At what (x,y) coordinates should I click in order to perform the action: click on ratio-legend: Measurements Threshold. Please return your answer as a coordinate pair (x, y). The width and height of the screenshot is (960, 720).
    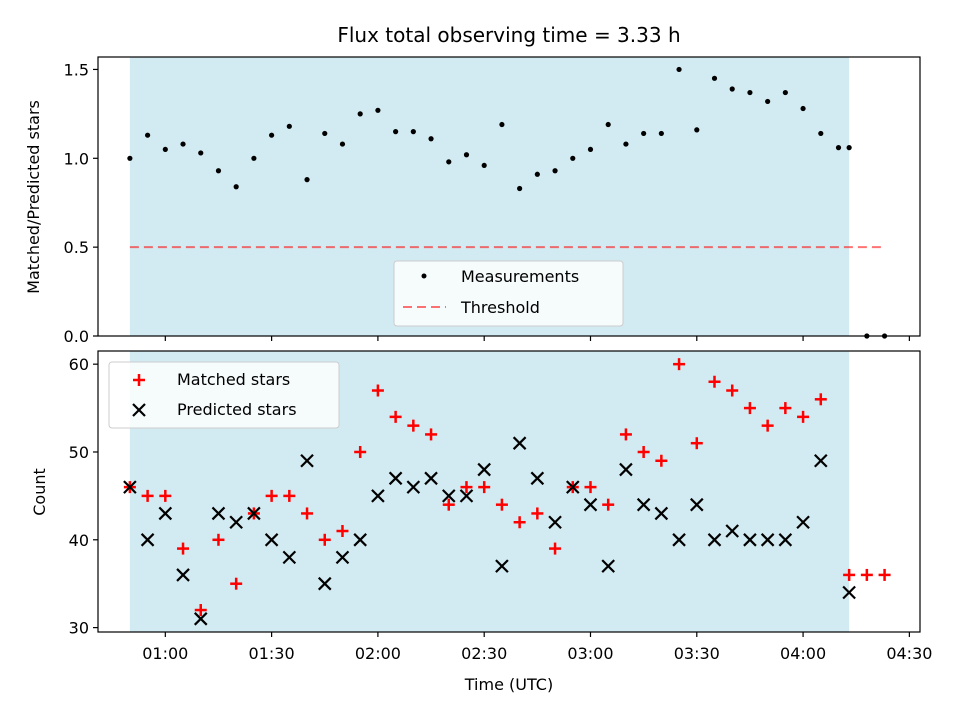
    Looking at the image, I should click on (508, 293).